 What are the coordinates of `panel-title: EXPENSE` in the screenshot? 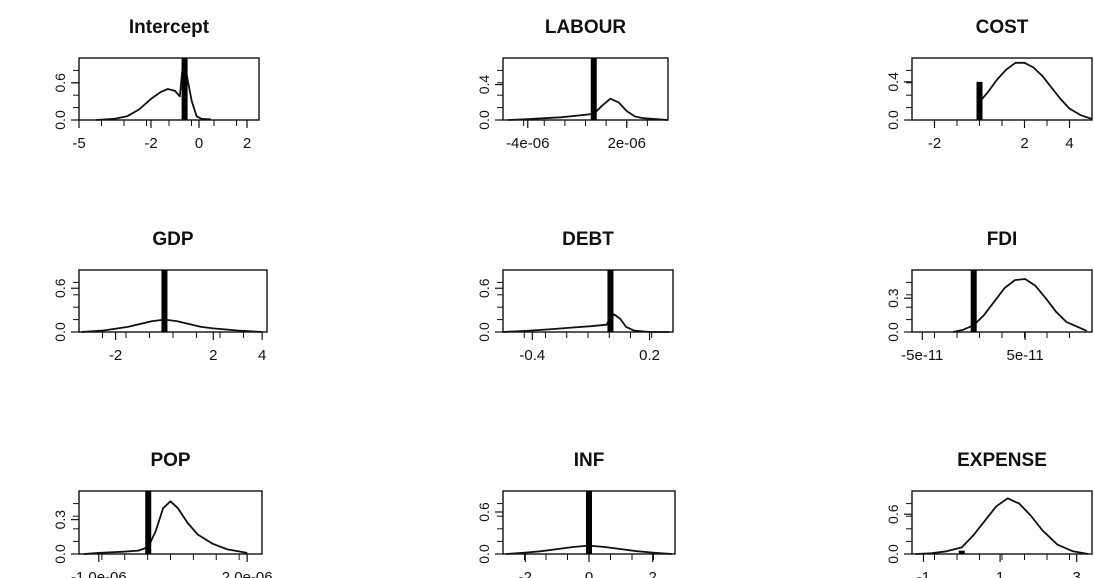 It's located at (1002, 460).